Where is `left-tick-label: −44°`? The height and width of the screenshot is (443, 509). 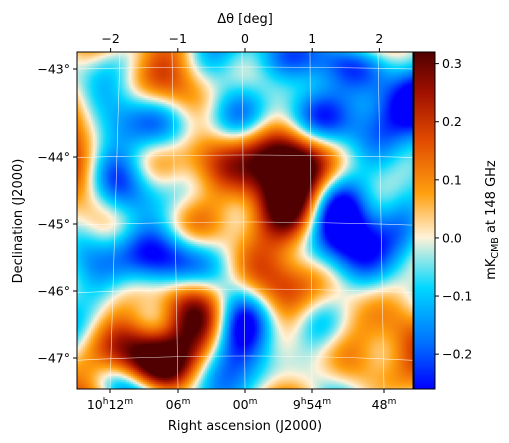
left-tick-label: −44° is located at coordinates (53, 157).